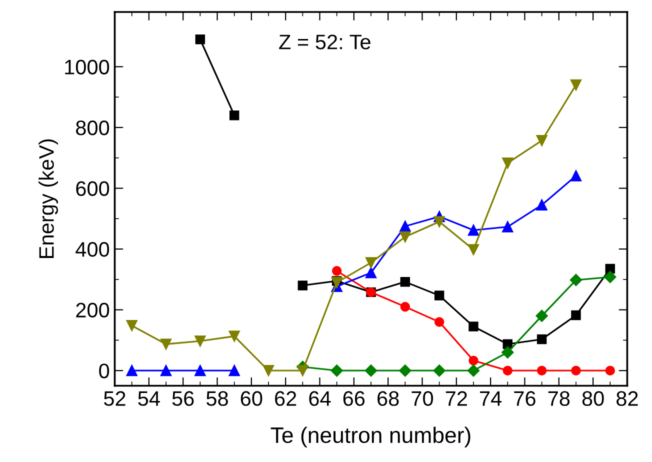  Describe the element at coordinates (115, 398) in the screenshot. I see `x-tick-label: 52` at that location.